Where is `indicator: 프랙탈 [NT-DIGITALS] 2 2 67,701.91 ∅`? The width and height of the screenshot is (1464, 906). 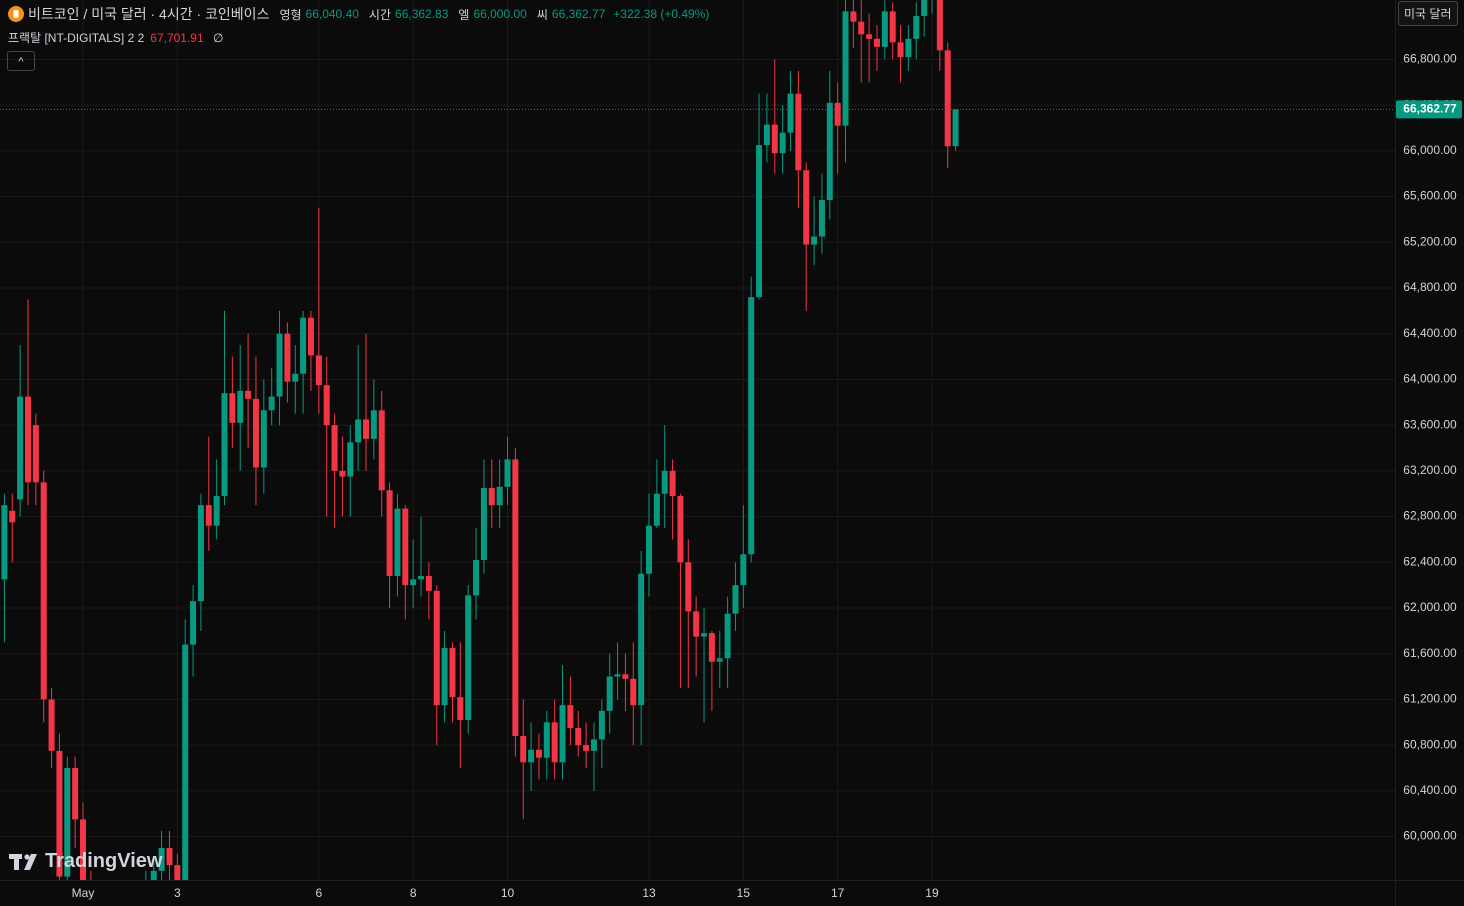
indicator: 프랙탈 [NT-DIGITALS] 2 2 67,701.91 ∅ is located at coordinates (115, 37).